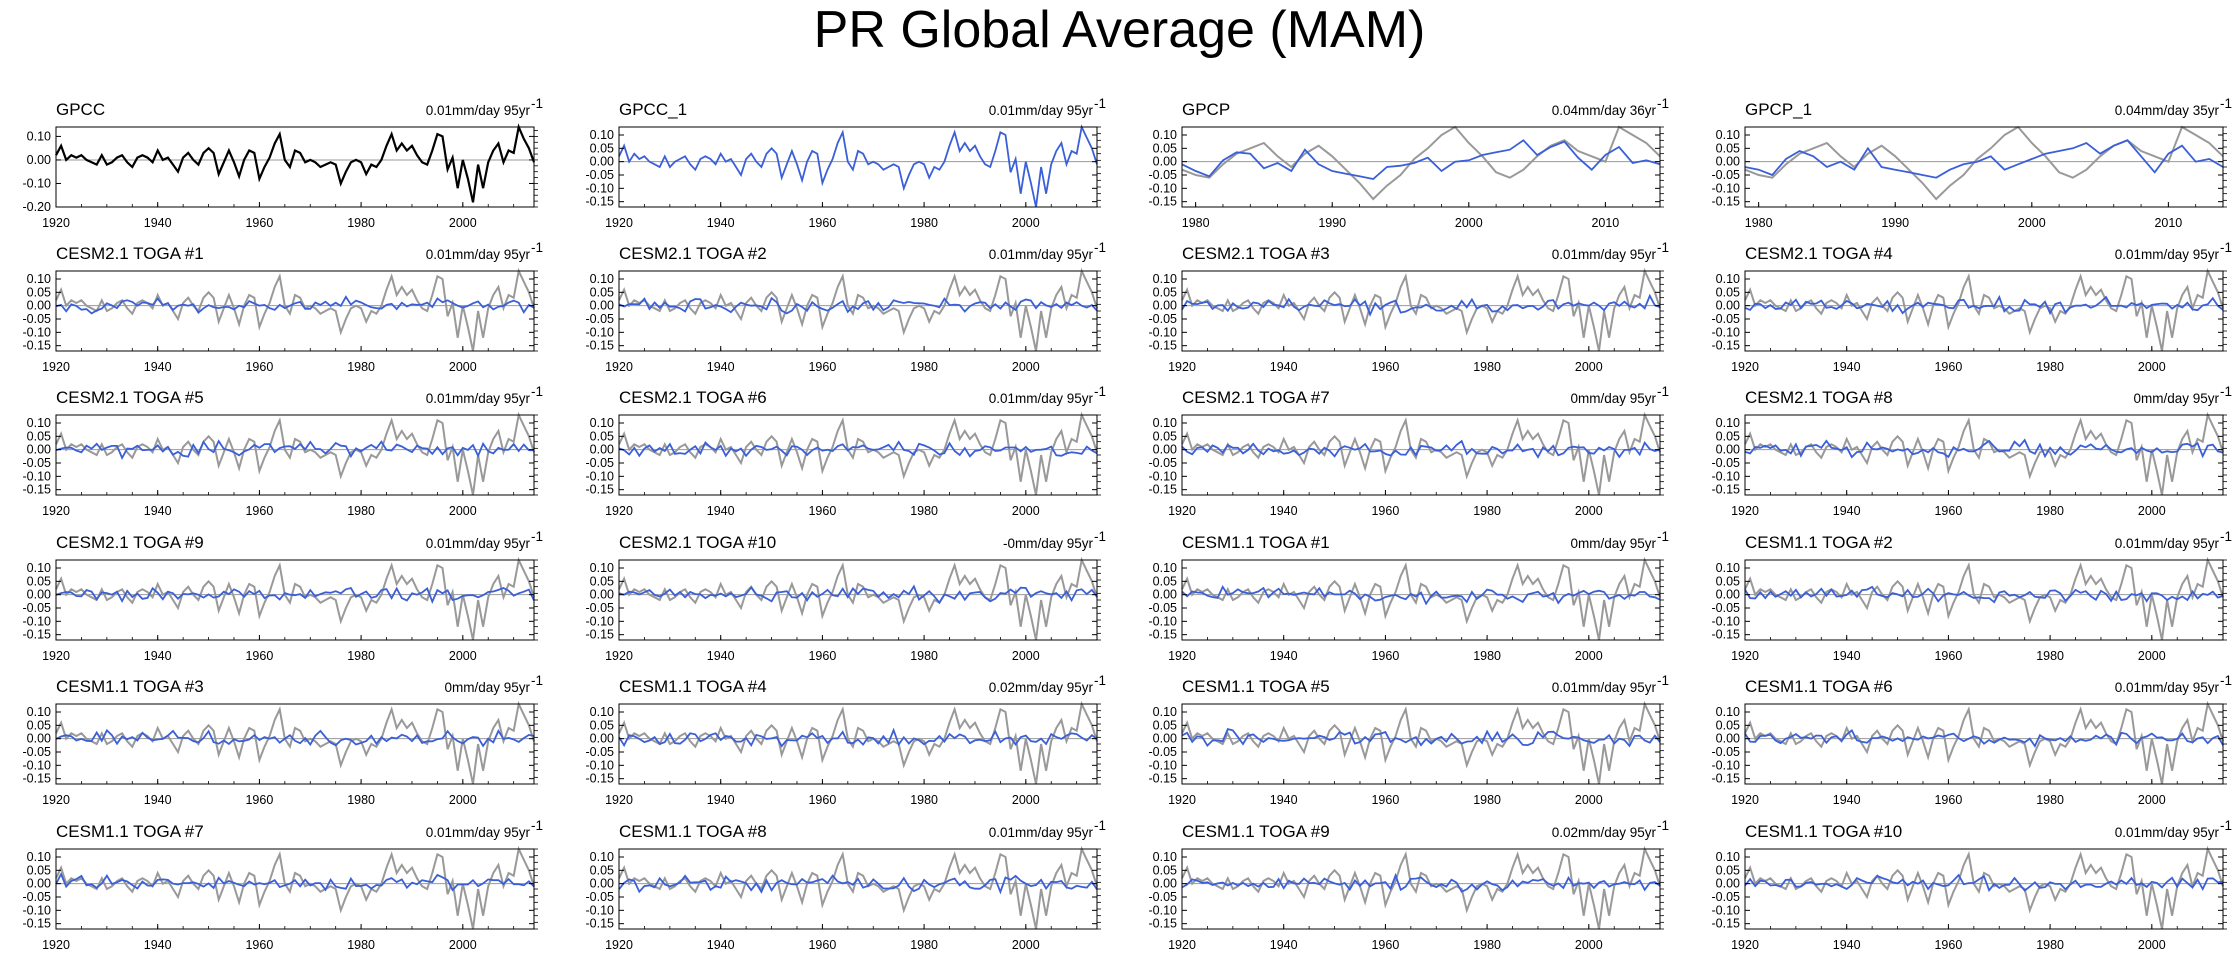 Image resolution: width=2239 pixels, height=965 pixels. I want to click on panel-title: CESM2.1 TOGA #8, so click(1819, 397).